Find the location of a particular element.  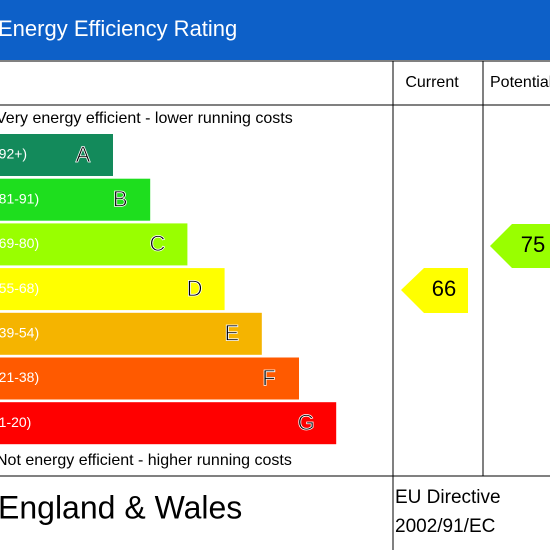

potential-rating: 75 is located at coordinates (533, 244).